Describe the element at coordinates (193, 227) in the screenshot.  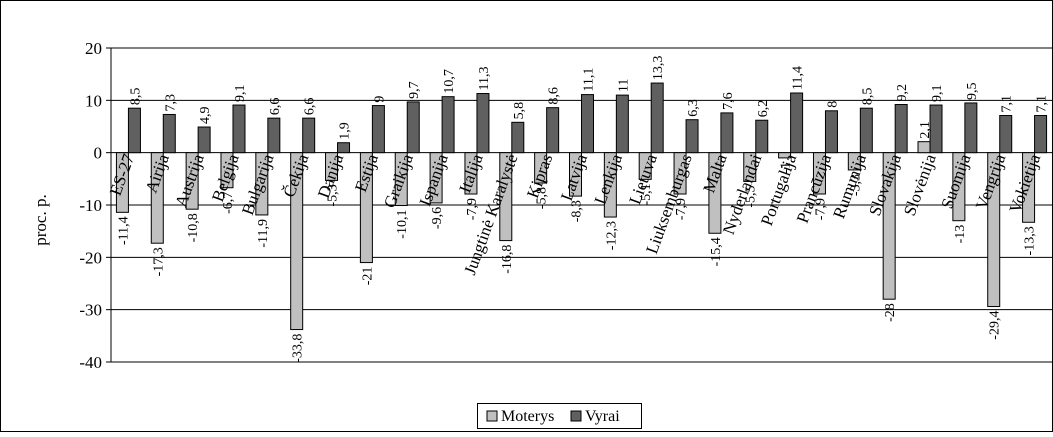
I see `value-label-moterys: -10,8` at that location.